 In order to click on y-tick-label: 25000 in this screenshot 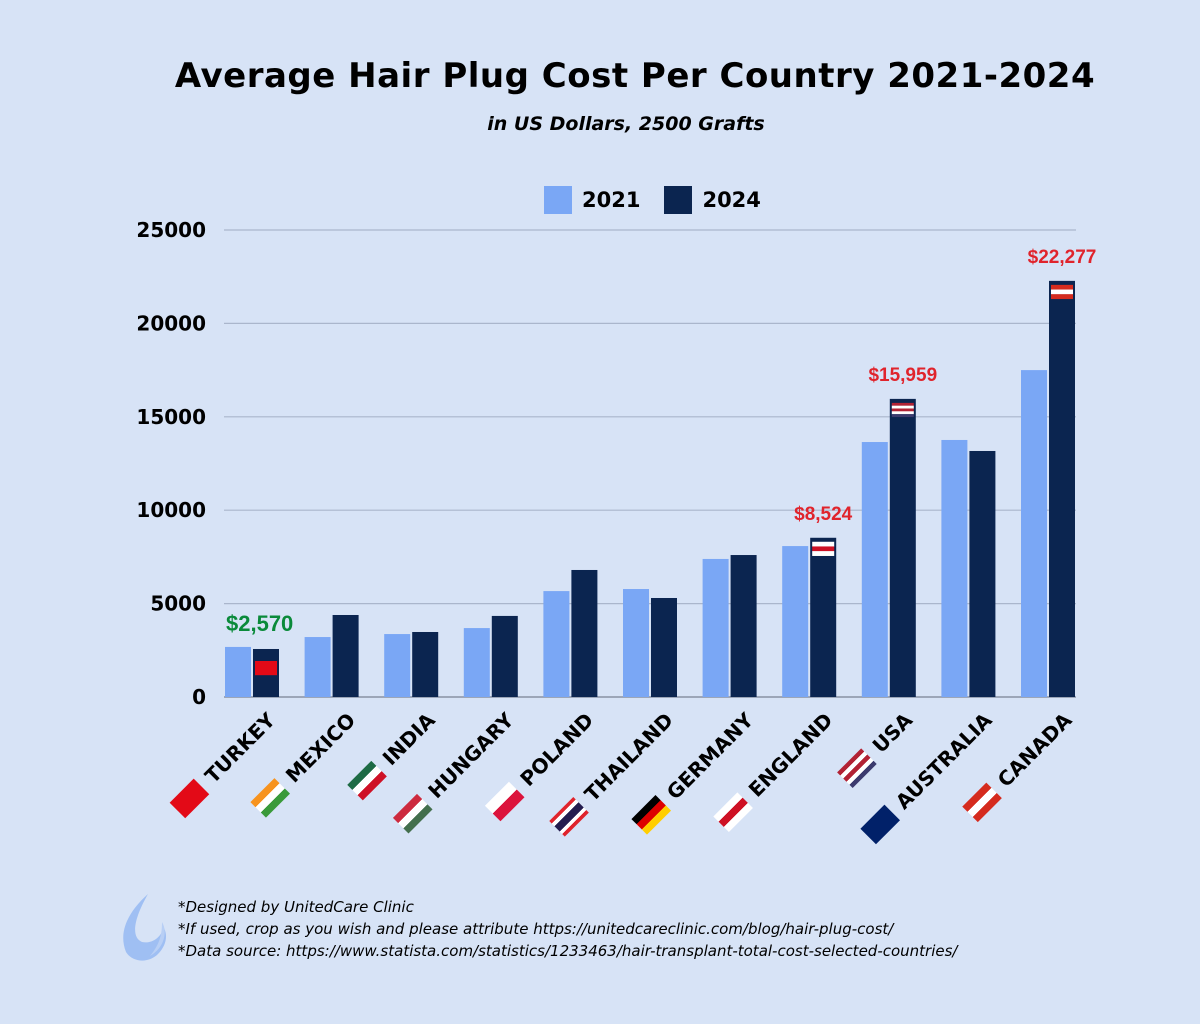, I will do `click(171, 230)`.